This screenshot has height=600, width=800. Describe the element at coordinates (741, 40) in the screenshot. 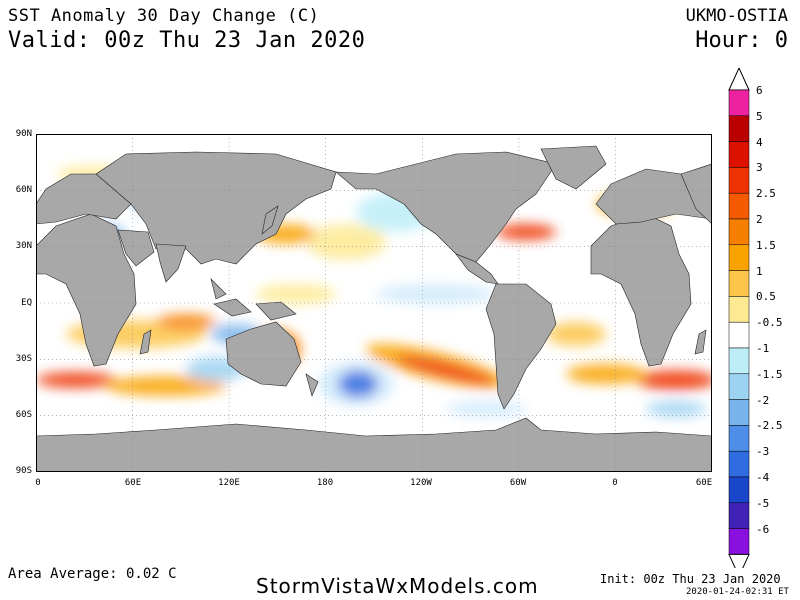

I see `forecast-hour: Hour: 0` at that location.